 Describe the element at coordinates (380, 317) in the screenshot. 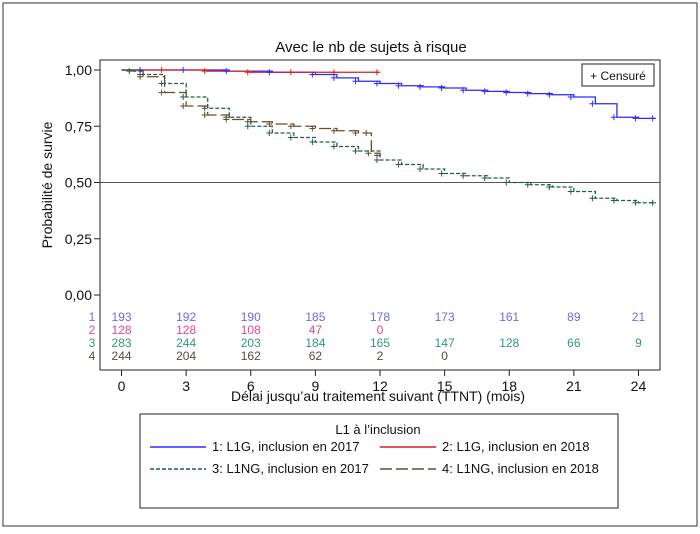

I see `risk-count-1: 178` at that location.